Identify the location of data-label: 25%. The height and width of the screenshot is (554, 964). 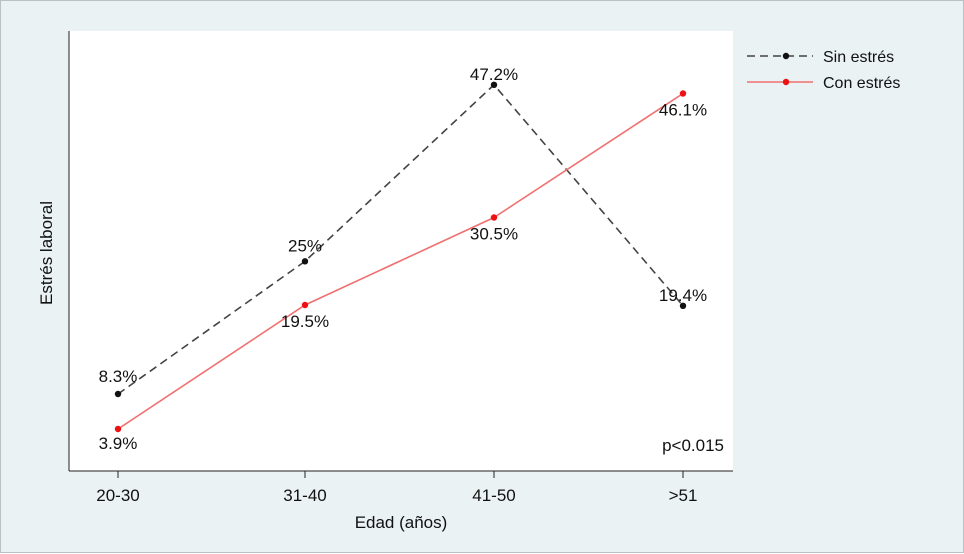
(305, 245).